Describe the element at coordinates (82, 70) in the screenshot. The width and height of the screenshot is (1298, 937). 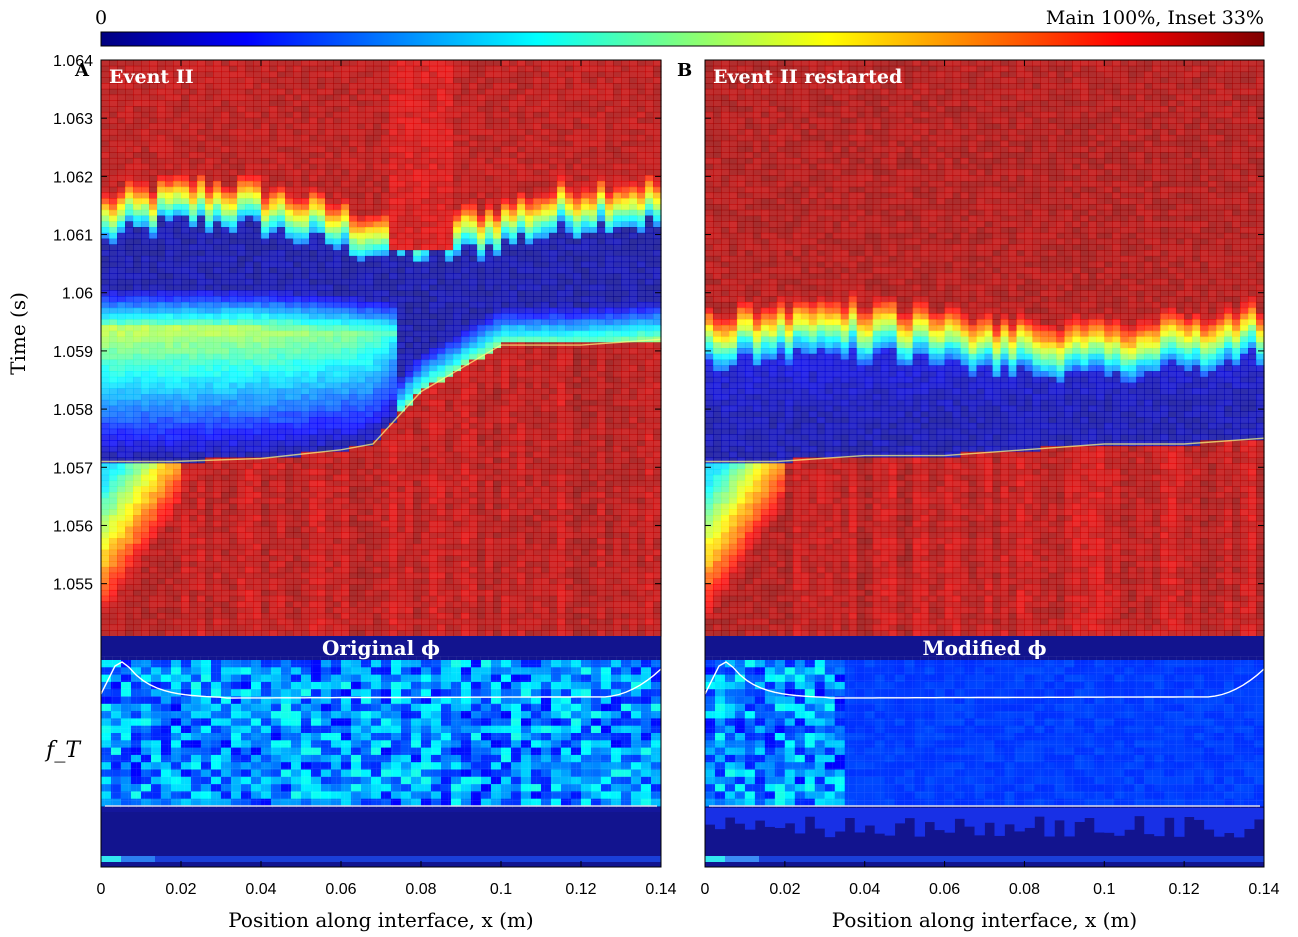
I see `panel-letter-a: A` at that location.